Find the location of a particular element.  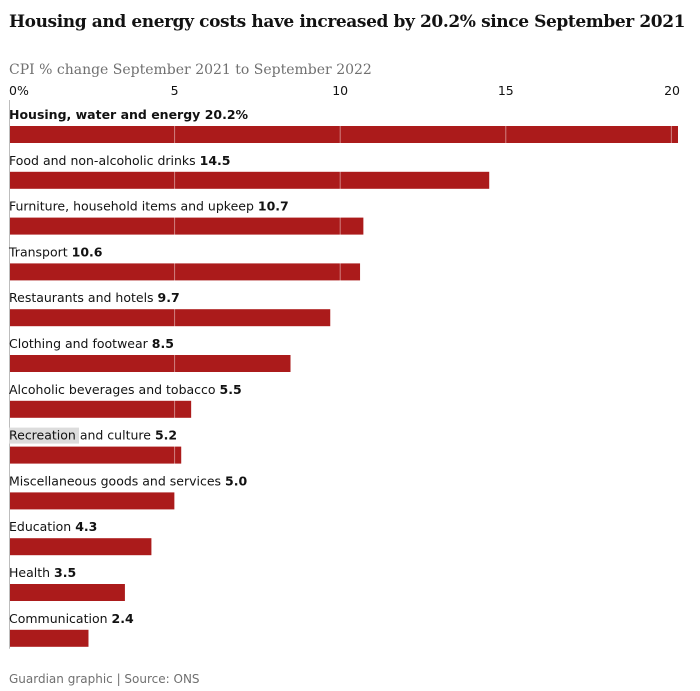

category-label: Clothing and footwear 8.5 is located at coordinates (91, 343).